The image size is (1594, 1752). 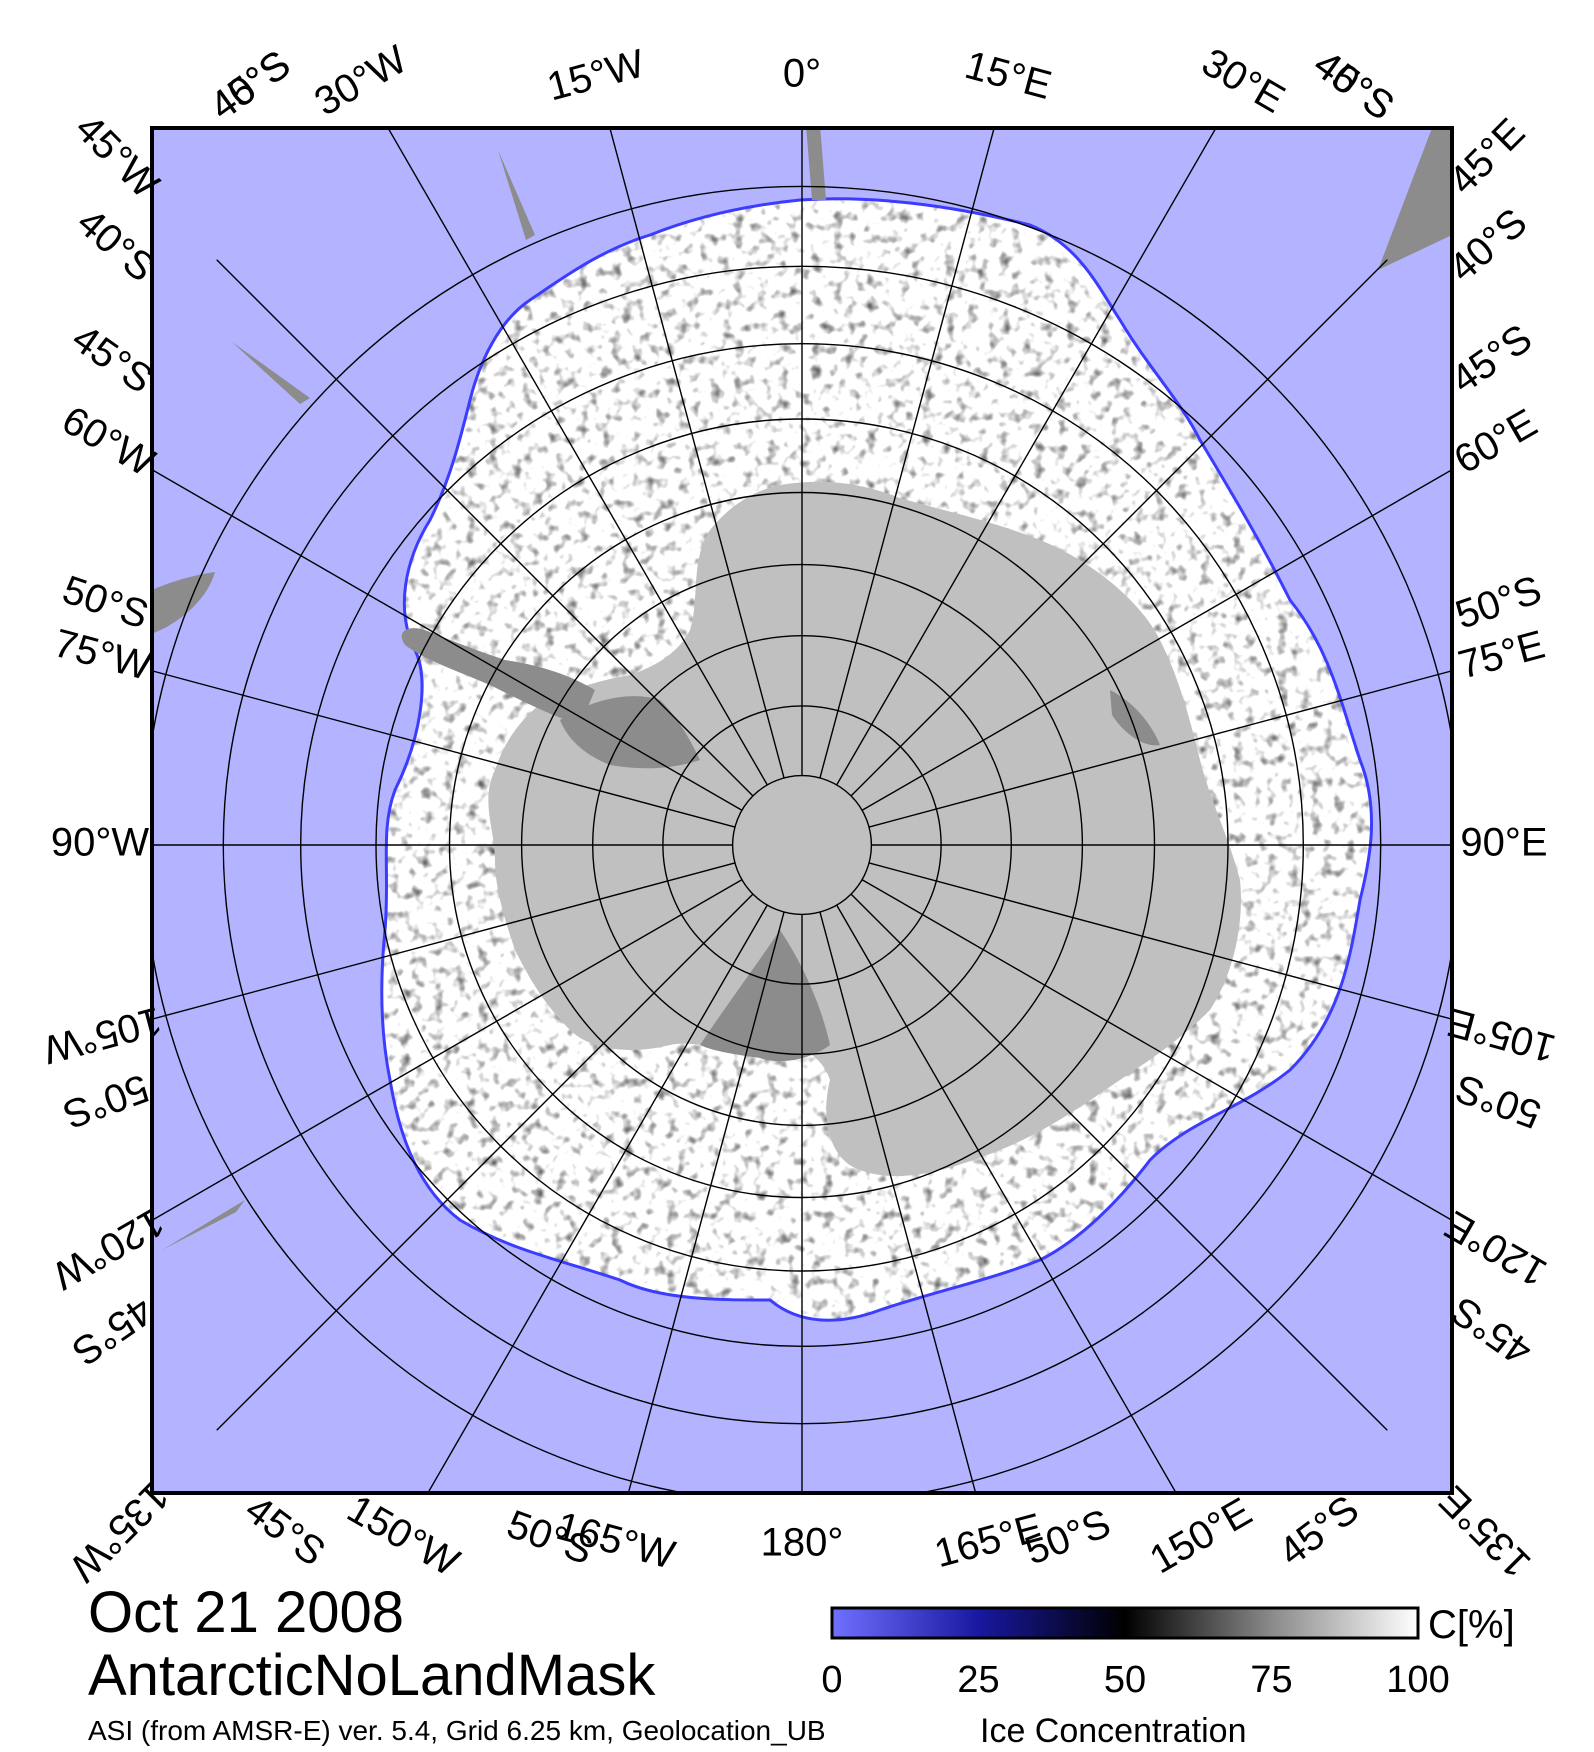 What do you see at coordinates (1113, 1731) in the screenshot?
I see `colorbar-variable-label: Ice Concentration` at bounding box center [1113, 1731].